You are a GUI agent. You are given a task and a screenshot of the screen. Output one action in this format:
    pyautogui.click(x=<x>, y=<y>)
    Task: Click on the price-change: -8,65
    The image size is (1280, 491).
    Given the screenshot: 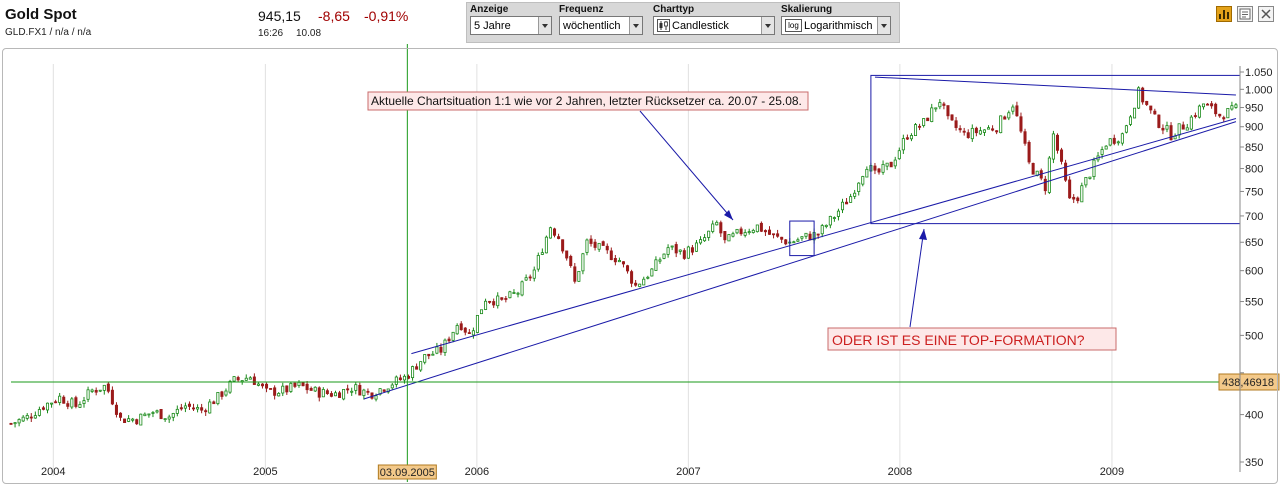 What is the action you would take?
    pyautogui.click(x=334, y=16)
    